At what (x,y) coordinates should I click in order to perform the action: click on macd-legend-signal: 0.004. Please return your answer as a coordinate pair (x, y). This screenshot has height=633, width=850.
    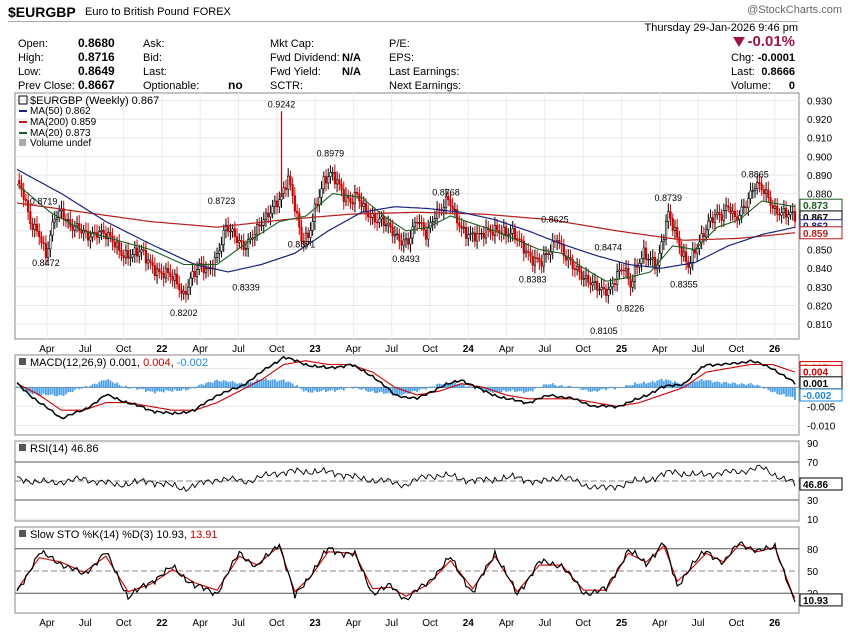
    Looking at the image, I should click on (157, 363).